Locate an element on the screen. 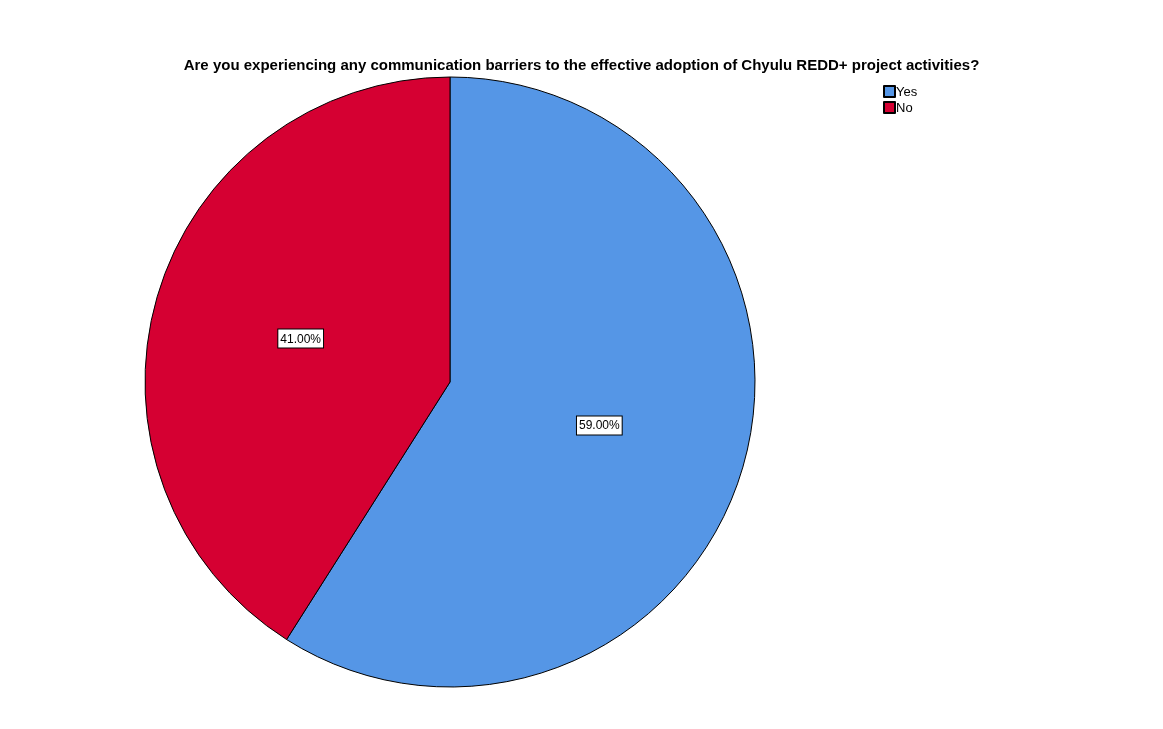 This screenshot has width=1163, height=729. chart-title: Are you experiencing any communication barriers to the effective adoption of Chyulu REDD+ project activities? is located at coordinates (581, 64).